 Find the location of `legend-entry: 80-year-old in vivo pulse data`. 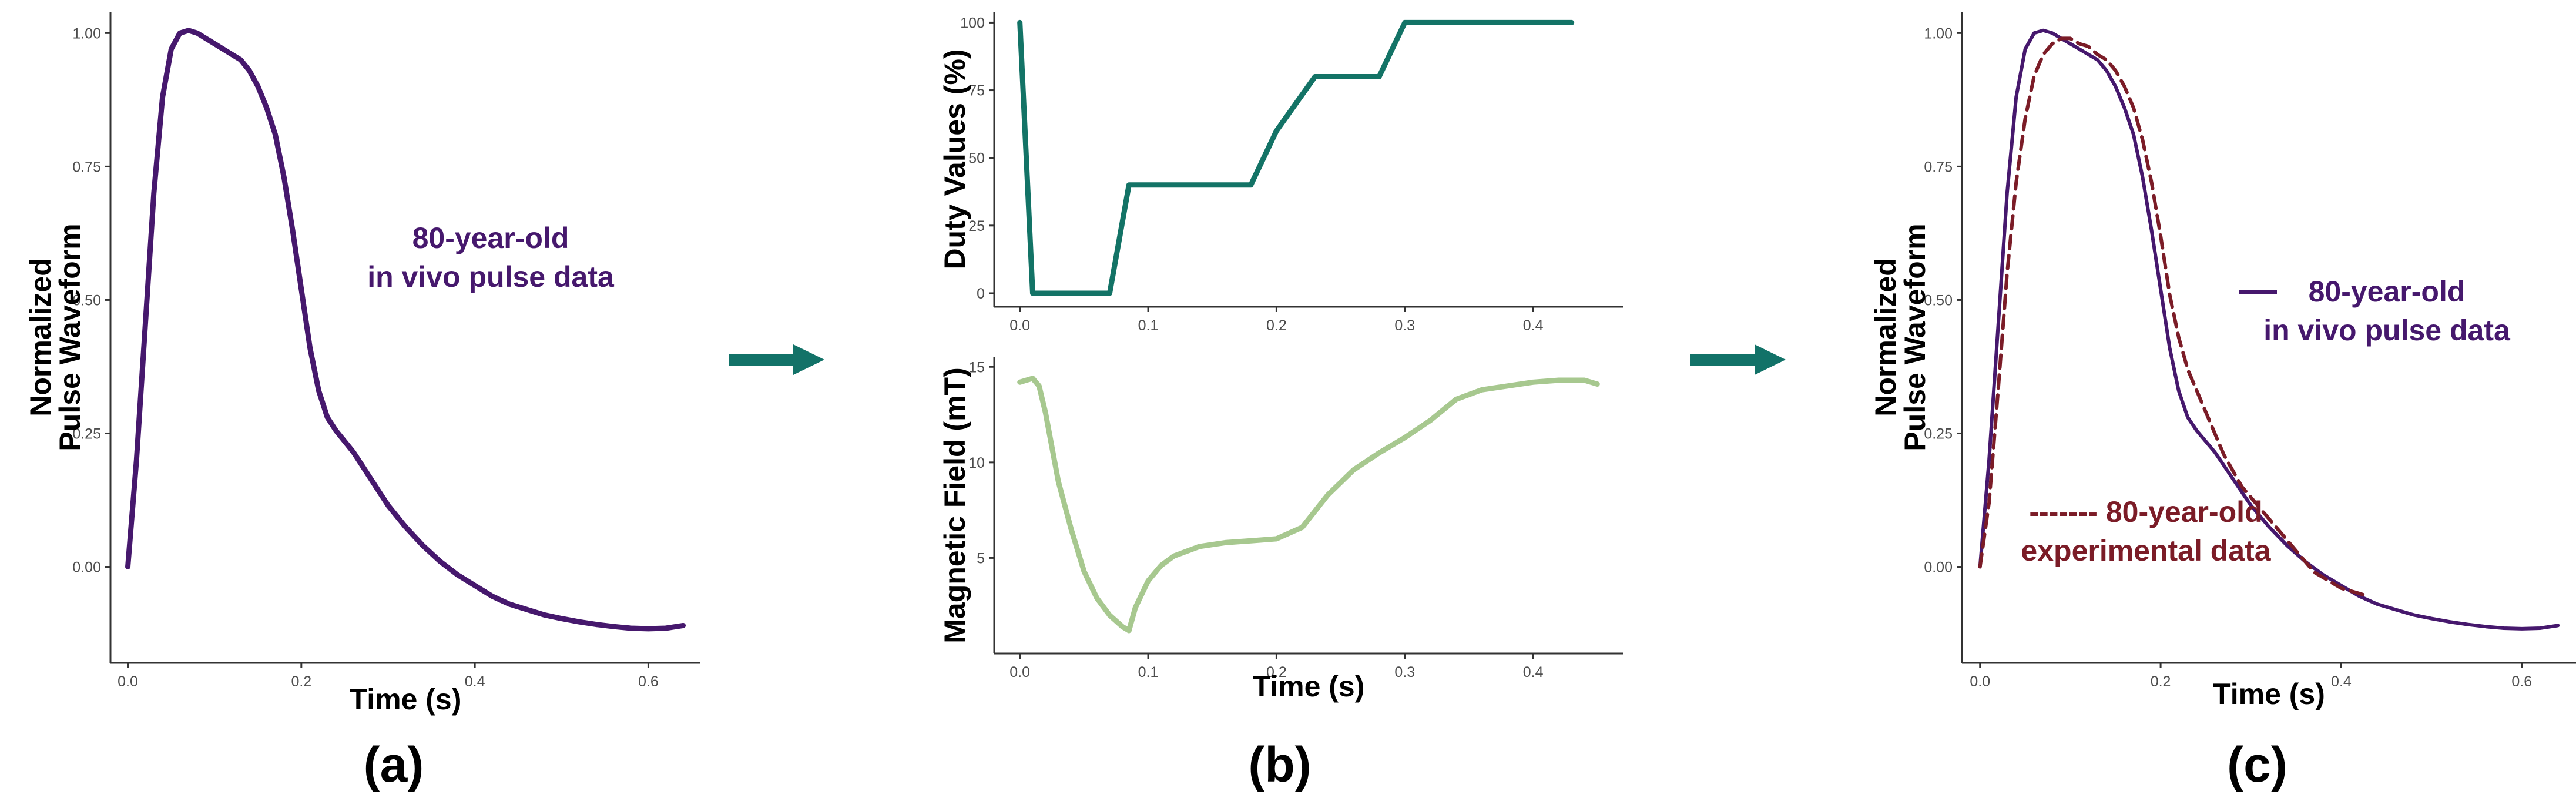

legend-entry: 80-year-old in vivo pulse data is located at coordinates (2375, 311).